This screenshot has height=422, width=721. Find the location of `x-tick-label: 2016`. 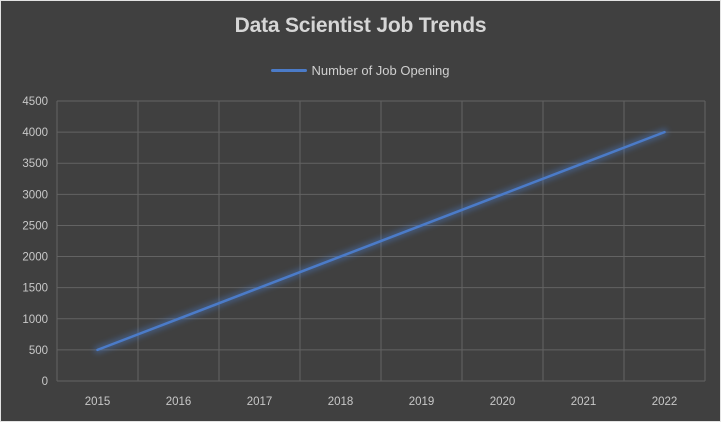

x-tick-label: 2016 is located at coordinates (179, 402).